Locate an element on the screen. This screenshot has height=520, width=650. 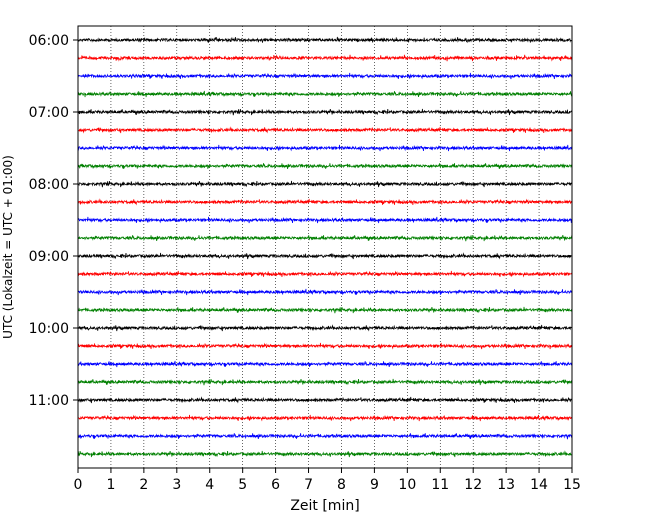
x-tick-label-13: 13 is located at coordinates (506, 485).